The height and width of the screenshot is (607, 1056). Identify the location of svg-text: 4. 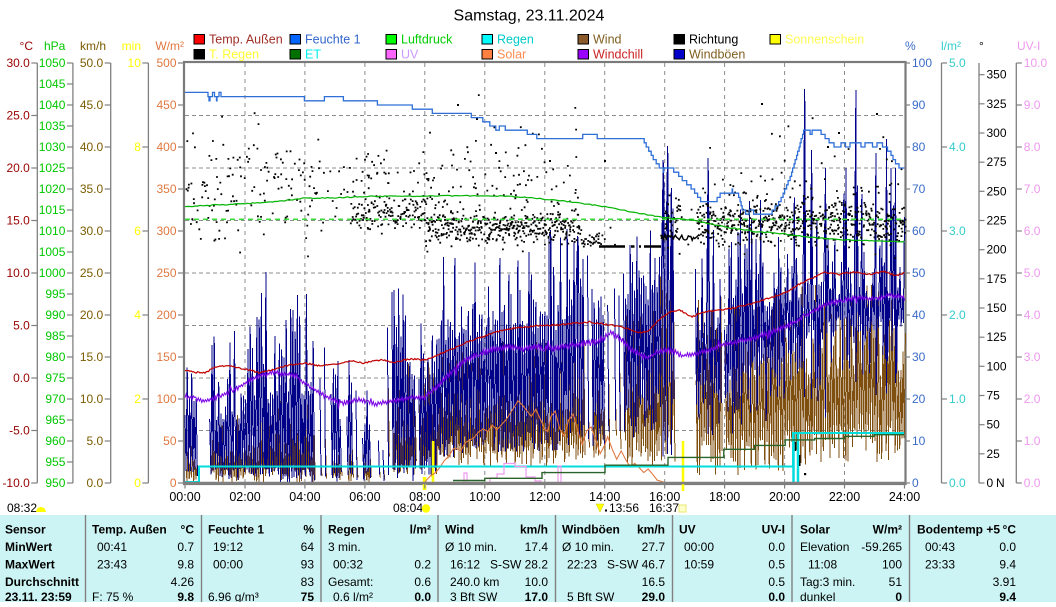
(137, 315).